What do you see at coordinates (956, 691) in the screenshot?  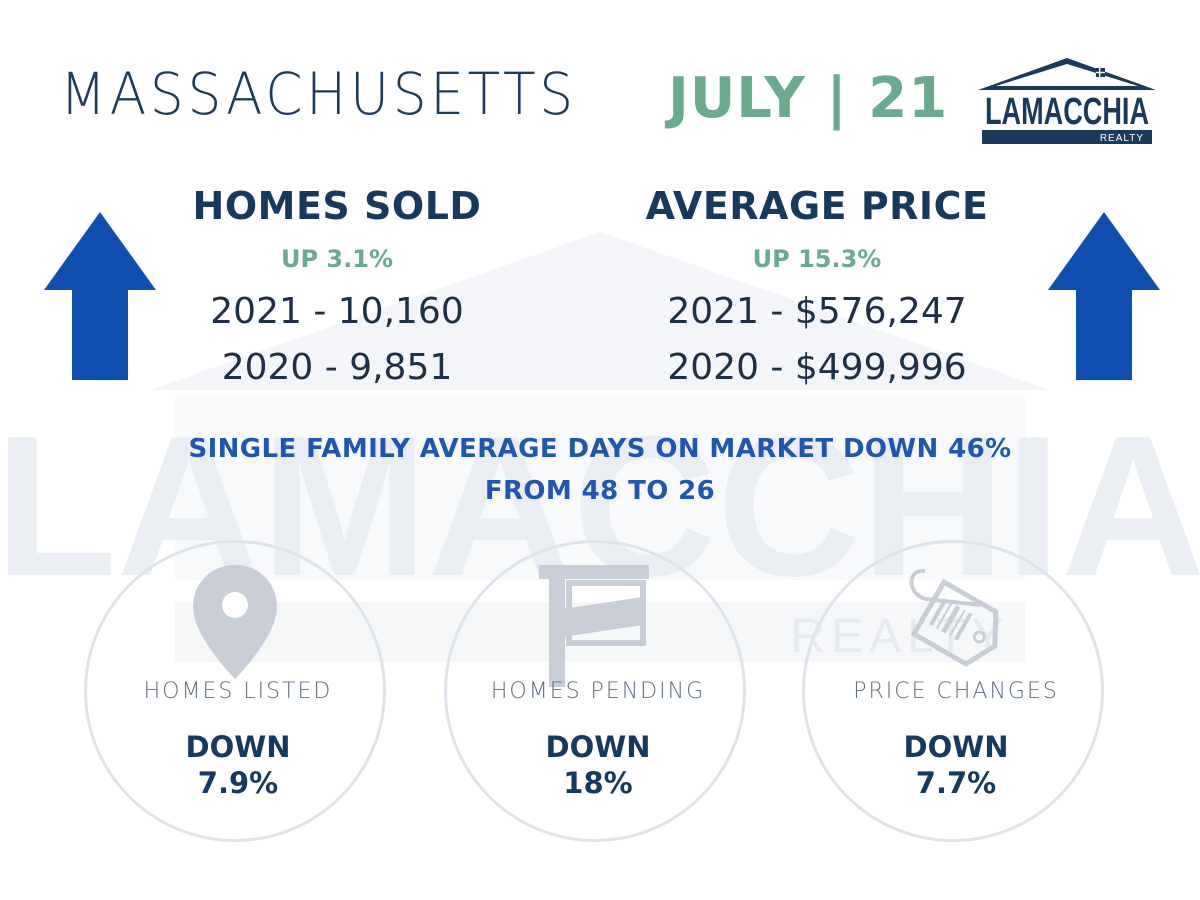 I see `price-changes-label: PRICE CHANGES` at bounding box center [956, 691].